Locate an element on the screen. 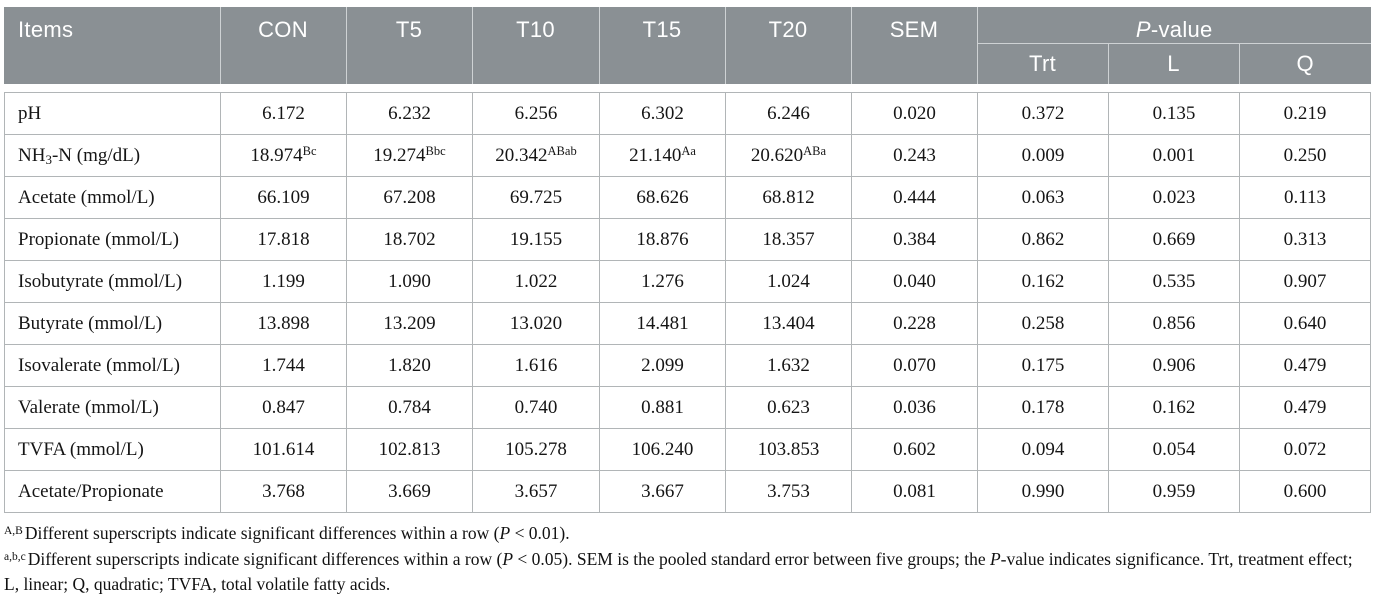 The height and width of the screenshot is (608, 1375). value-cell: 0.959 is located at coordinates (1174, 491).